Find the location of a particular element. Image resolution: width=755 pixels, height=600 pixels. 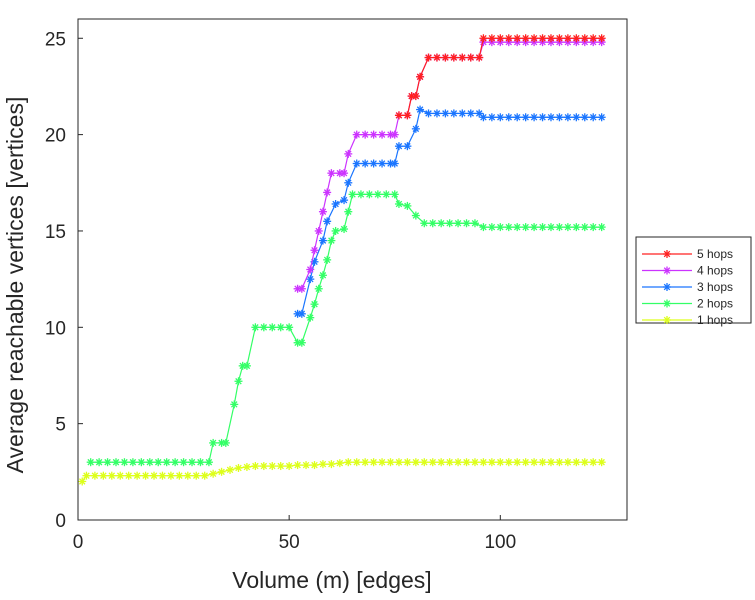

x-tick-label: 50 is located at coordinates (289, 542).